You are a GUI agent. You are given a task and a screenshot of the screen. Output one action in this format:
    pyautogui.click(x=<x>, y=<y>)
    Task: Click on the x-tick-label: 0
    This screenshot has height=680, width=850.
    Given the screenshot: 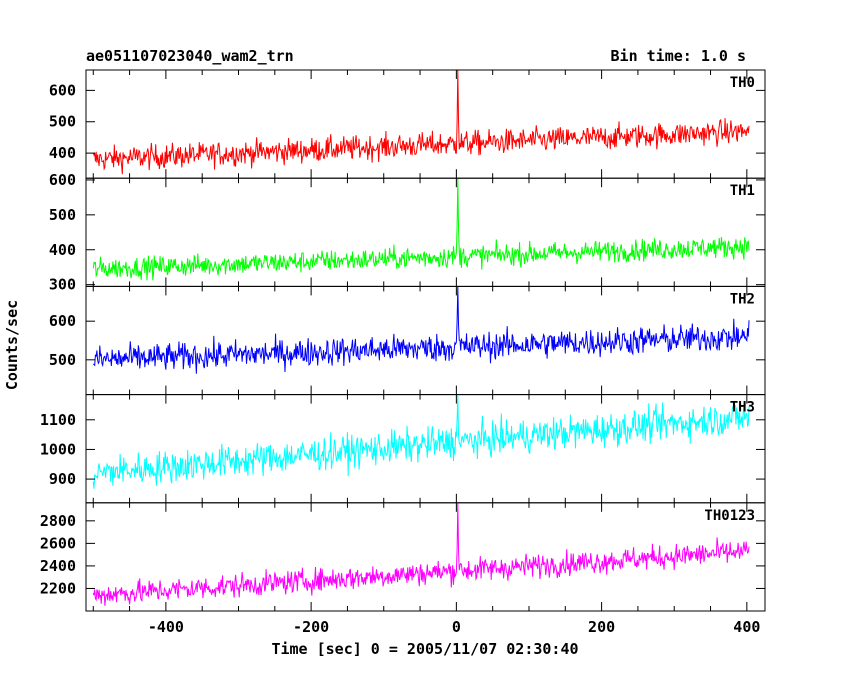 What is the action you would take?
    pyautogui.click(x=456, y=627)
    